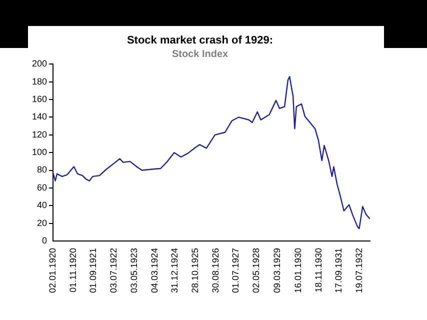  I want to click on y-tick-label: 20, so click(42, 223).